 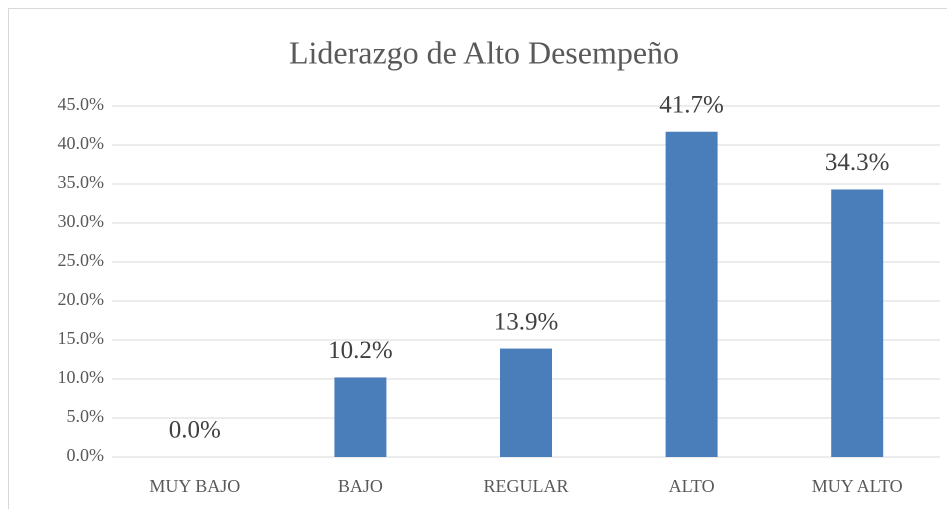 I want to click on value-label: 13.9%, so click(x=526, y=321).